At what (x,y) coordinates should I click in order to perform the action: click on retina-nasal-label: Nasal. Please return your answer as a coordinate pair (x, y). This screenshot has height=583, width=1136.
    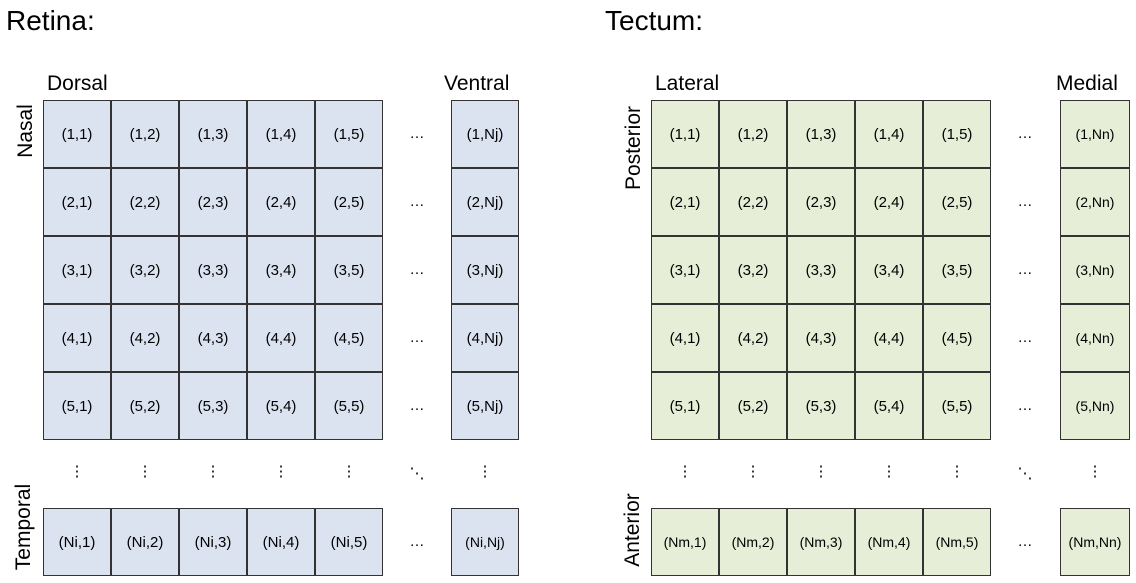
    Looking at the image, I should click on (25, 131).